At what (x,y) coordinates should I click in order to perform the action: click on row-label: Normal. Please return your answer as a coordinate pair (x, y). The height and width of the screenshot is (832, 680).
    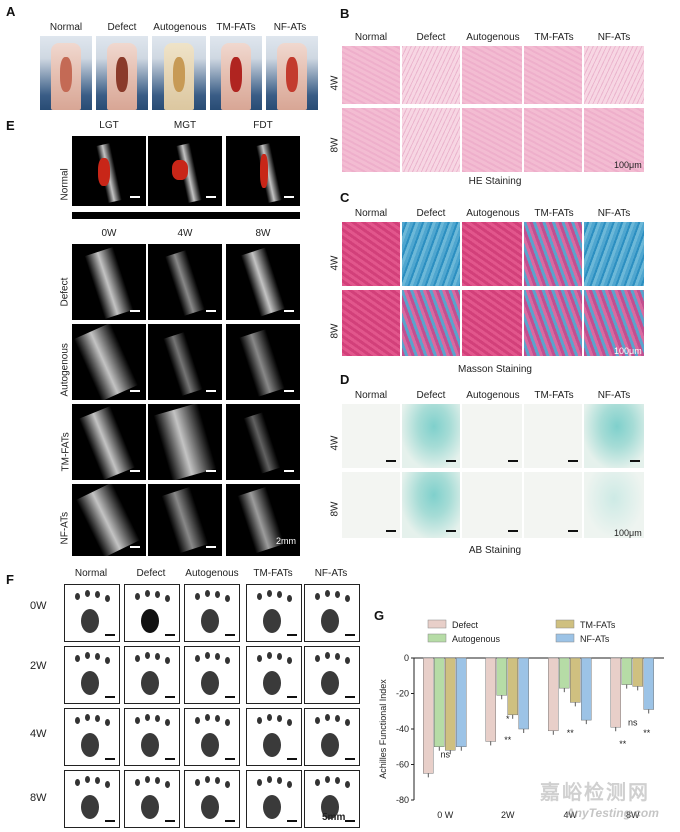
    Looking at the image, I should click on (65, 184).